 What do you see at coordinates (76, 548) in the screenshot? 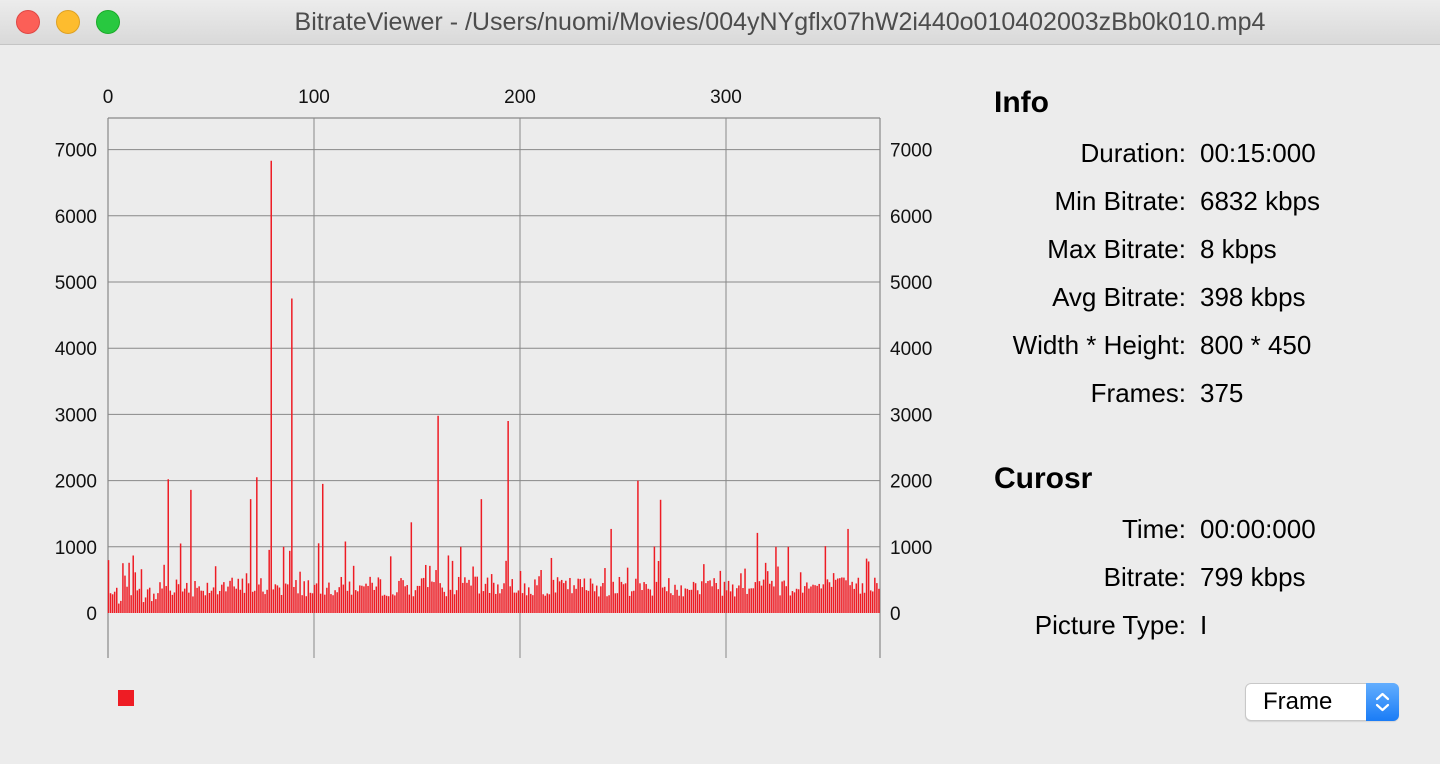
I see `y-tick-label-left: 1000` at bounding box center [76, 548].